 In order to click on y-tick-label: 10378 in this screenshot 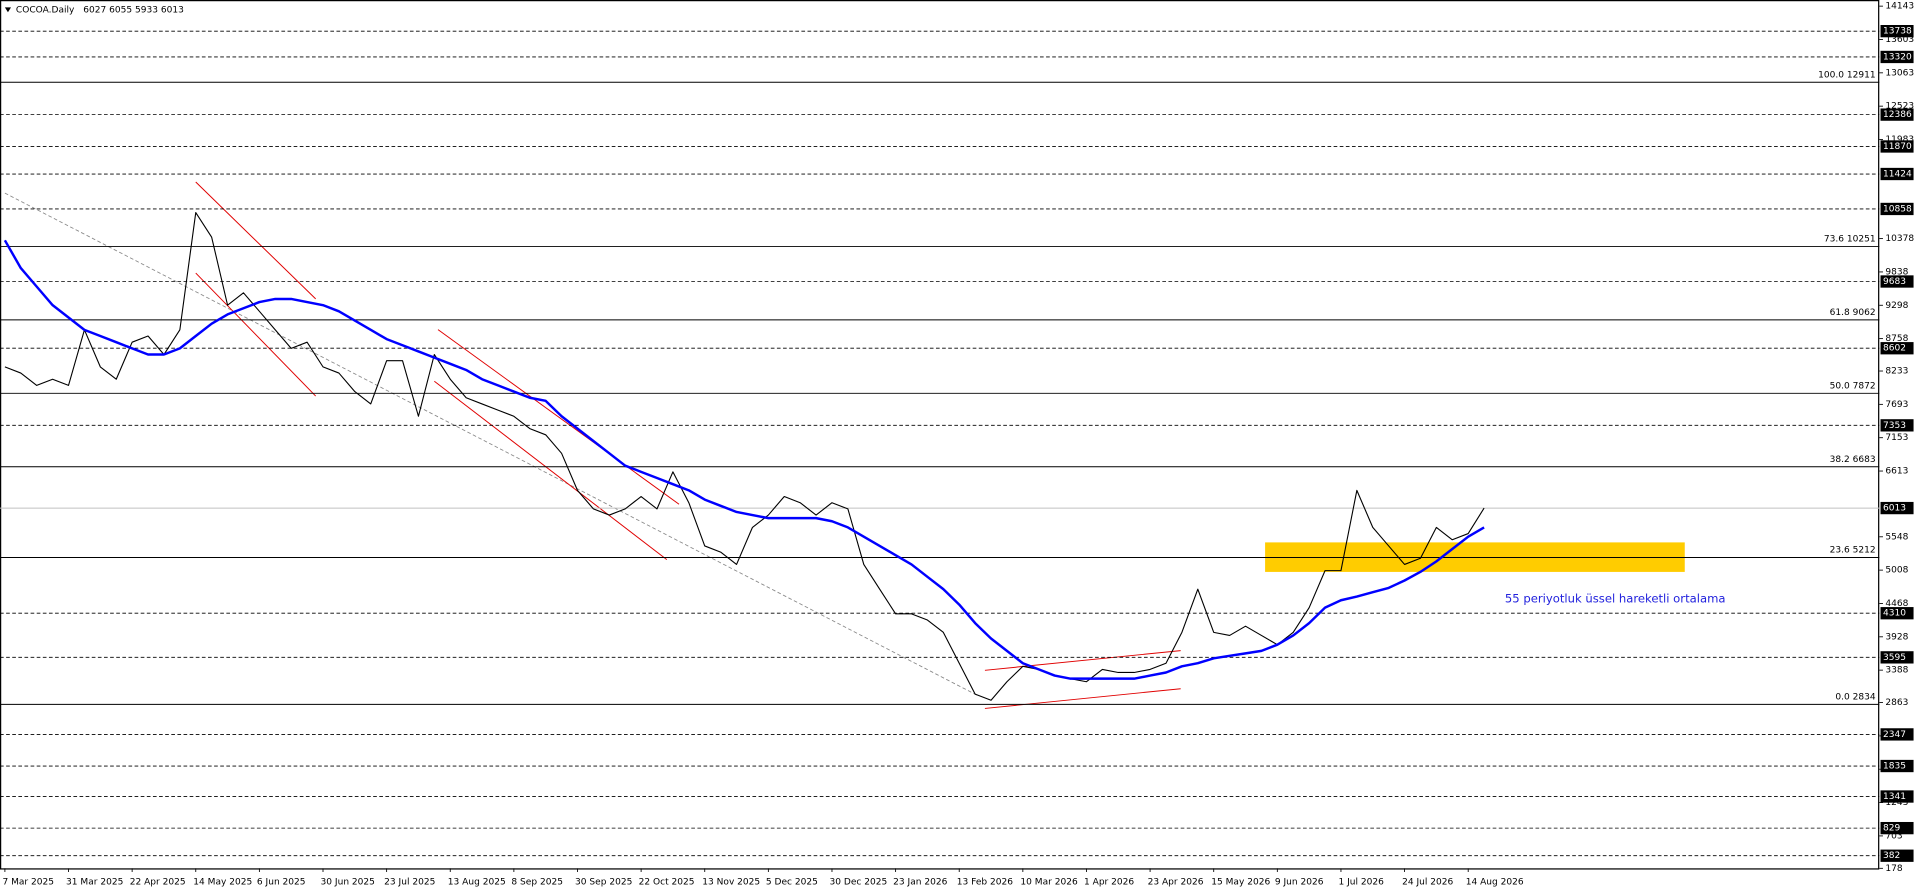, I will do `click(1899, 239)`.